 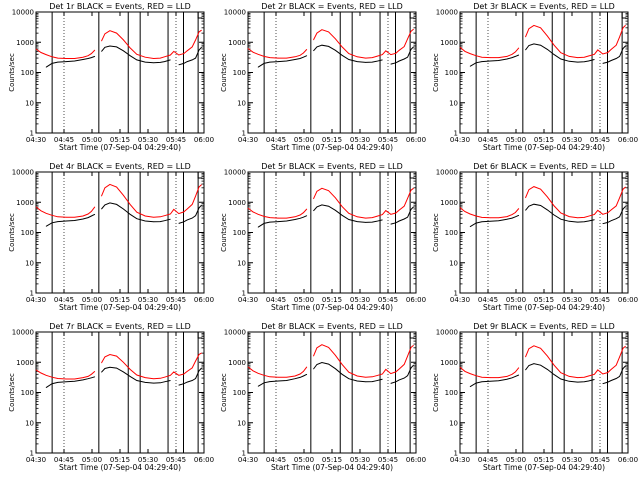 I want to click on series-line-lld, so click(x=542, y=362).